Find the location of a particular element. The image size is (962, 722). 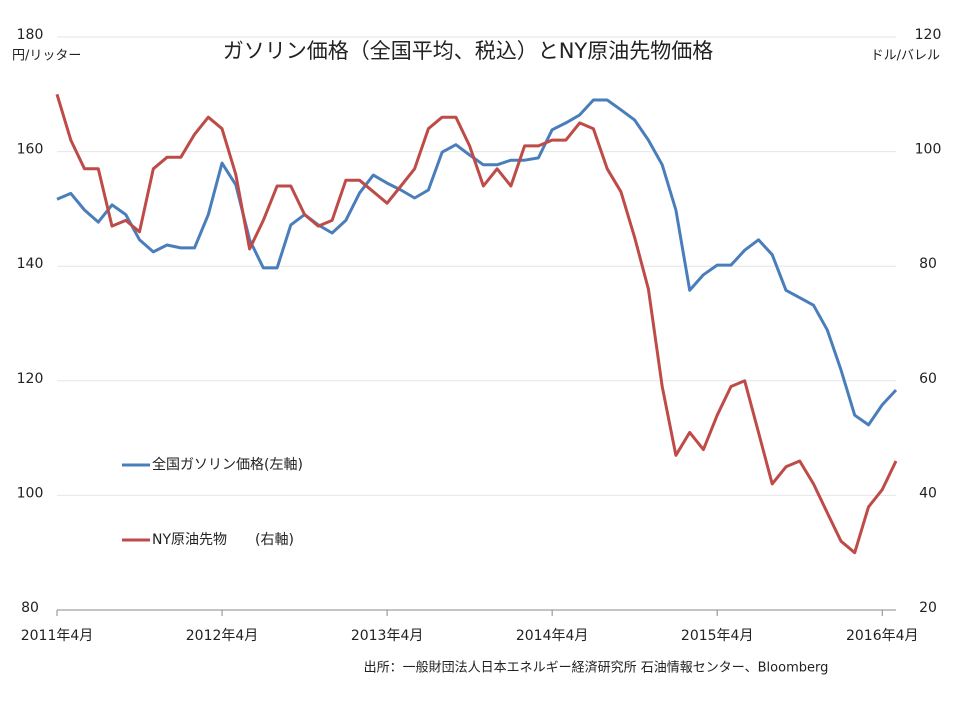

source-note: 出所：一般財団法人日本エネルギー経済研究所 石油情報センター、Bloomberg is located at coordinates (596, 668).